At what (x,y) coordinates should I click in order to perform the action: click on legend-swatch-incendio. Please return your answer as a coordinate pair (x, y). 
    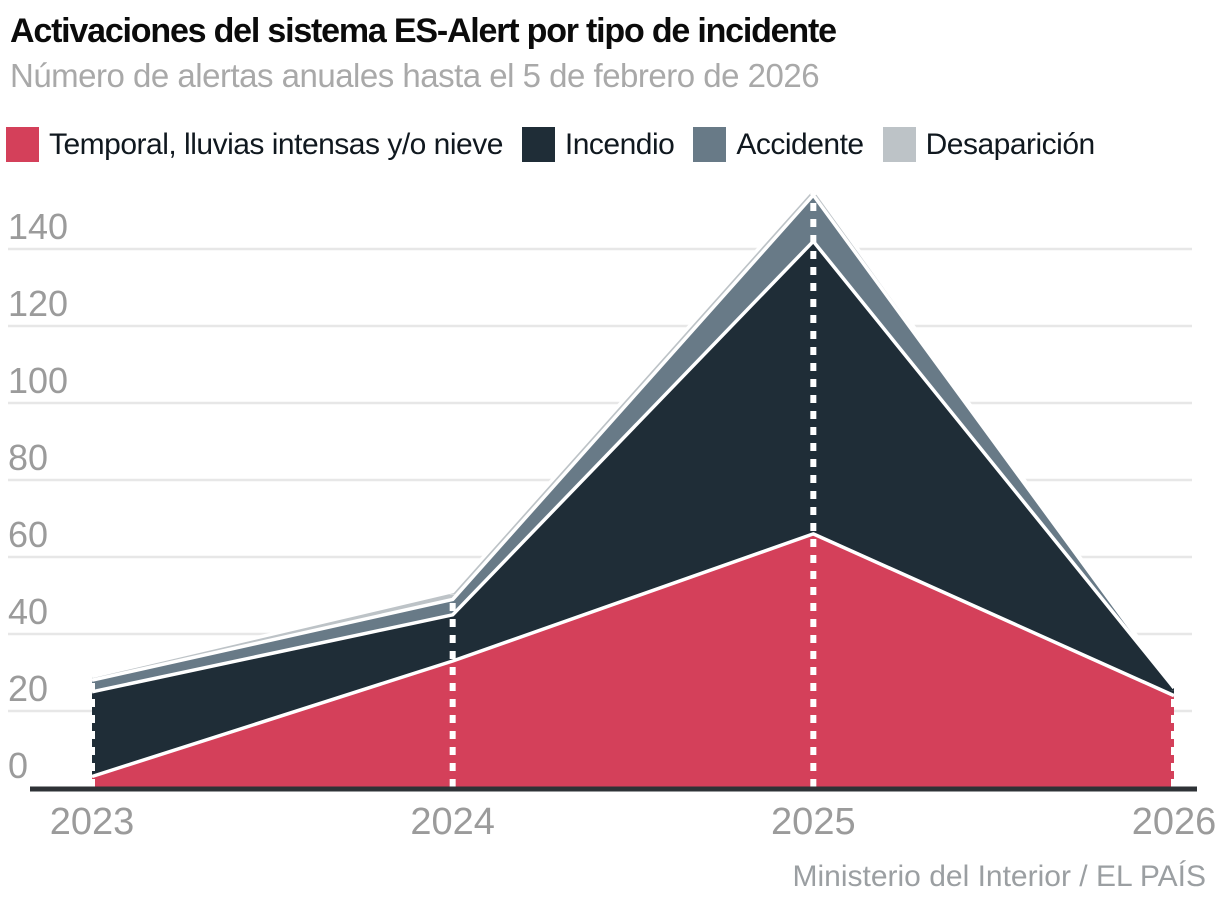
    Looking at the image, I should click on (538, 144).